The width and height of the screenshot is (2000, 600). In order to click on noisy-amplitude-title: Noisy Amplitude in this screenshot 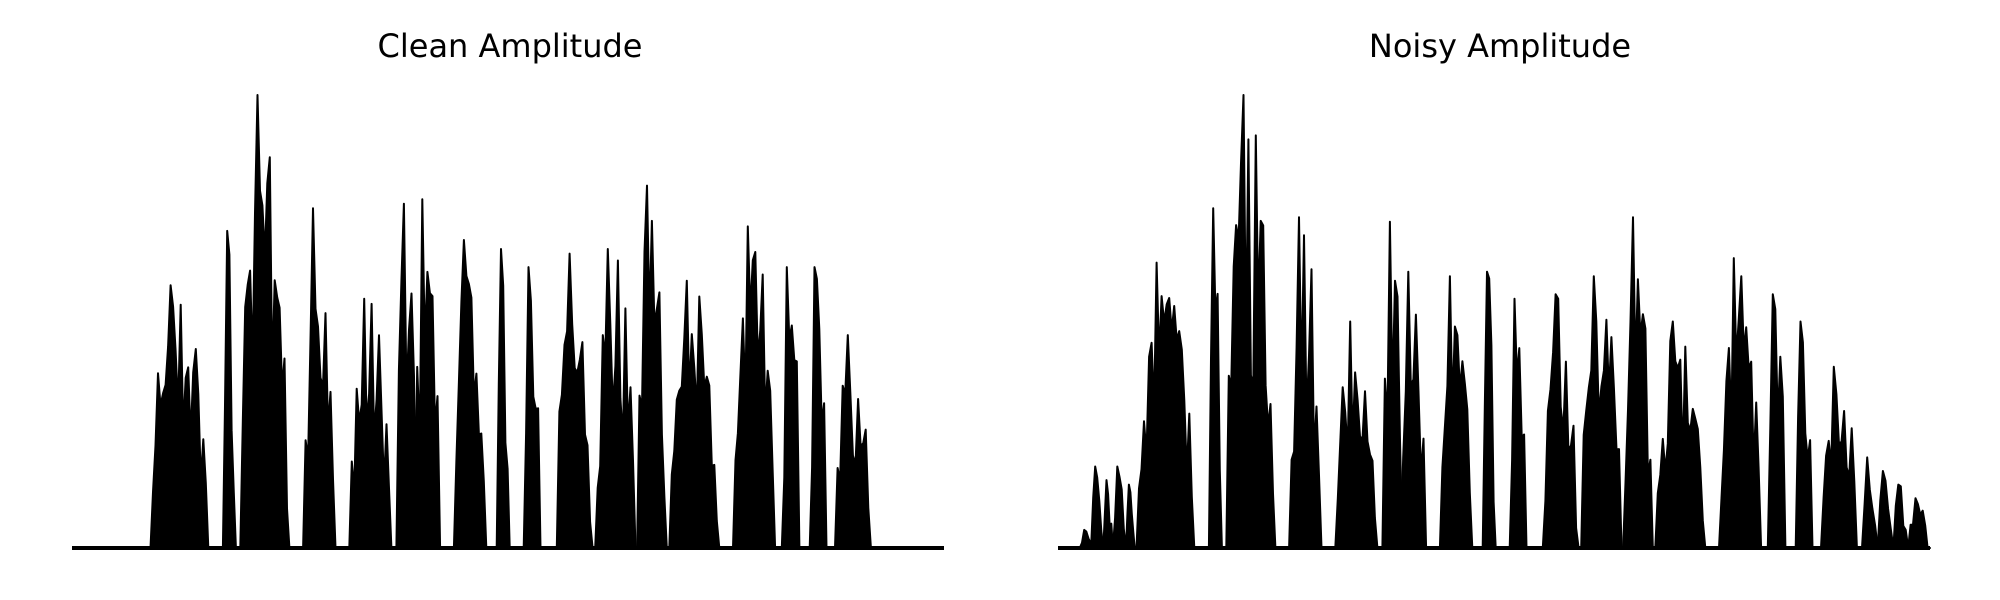, I will do `click(1500, 46)`.